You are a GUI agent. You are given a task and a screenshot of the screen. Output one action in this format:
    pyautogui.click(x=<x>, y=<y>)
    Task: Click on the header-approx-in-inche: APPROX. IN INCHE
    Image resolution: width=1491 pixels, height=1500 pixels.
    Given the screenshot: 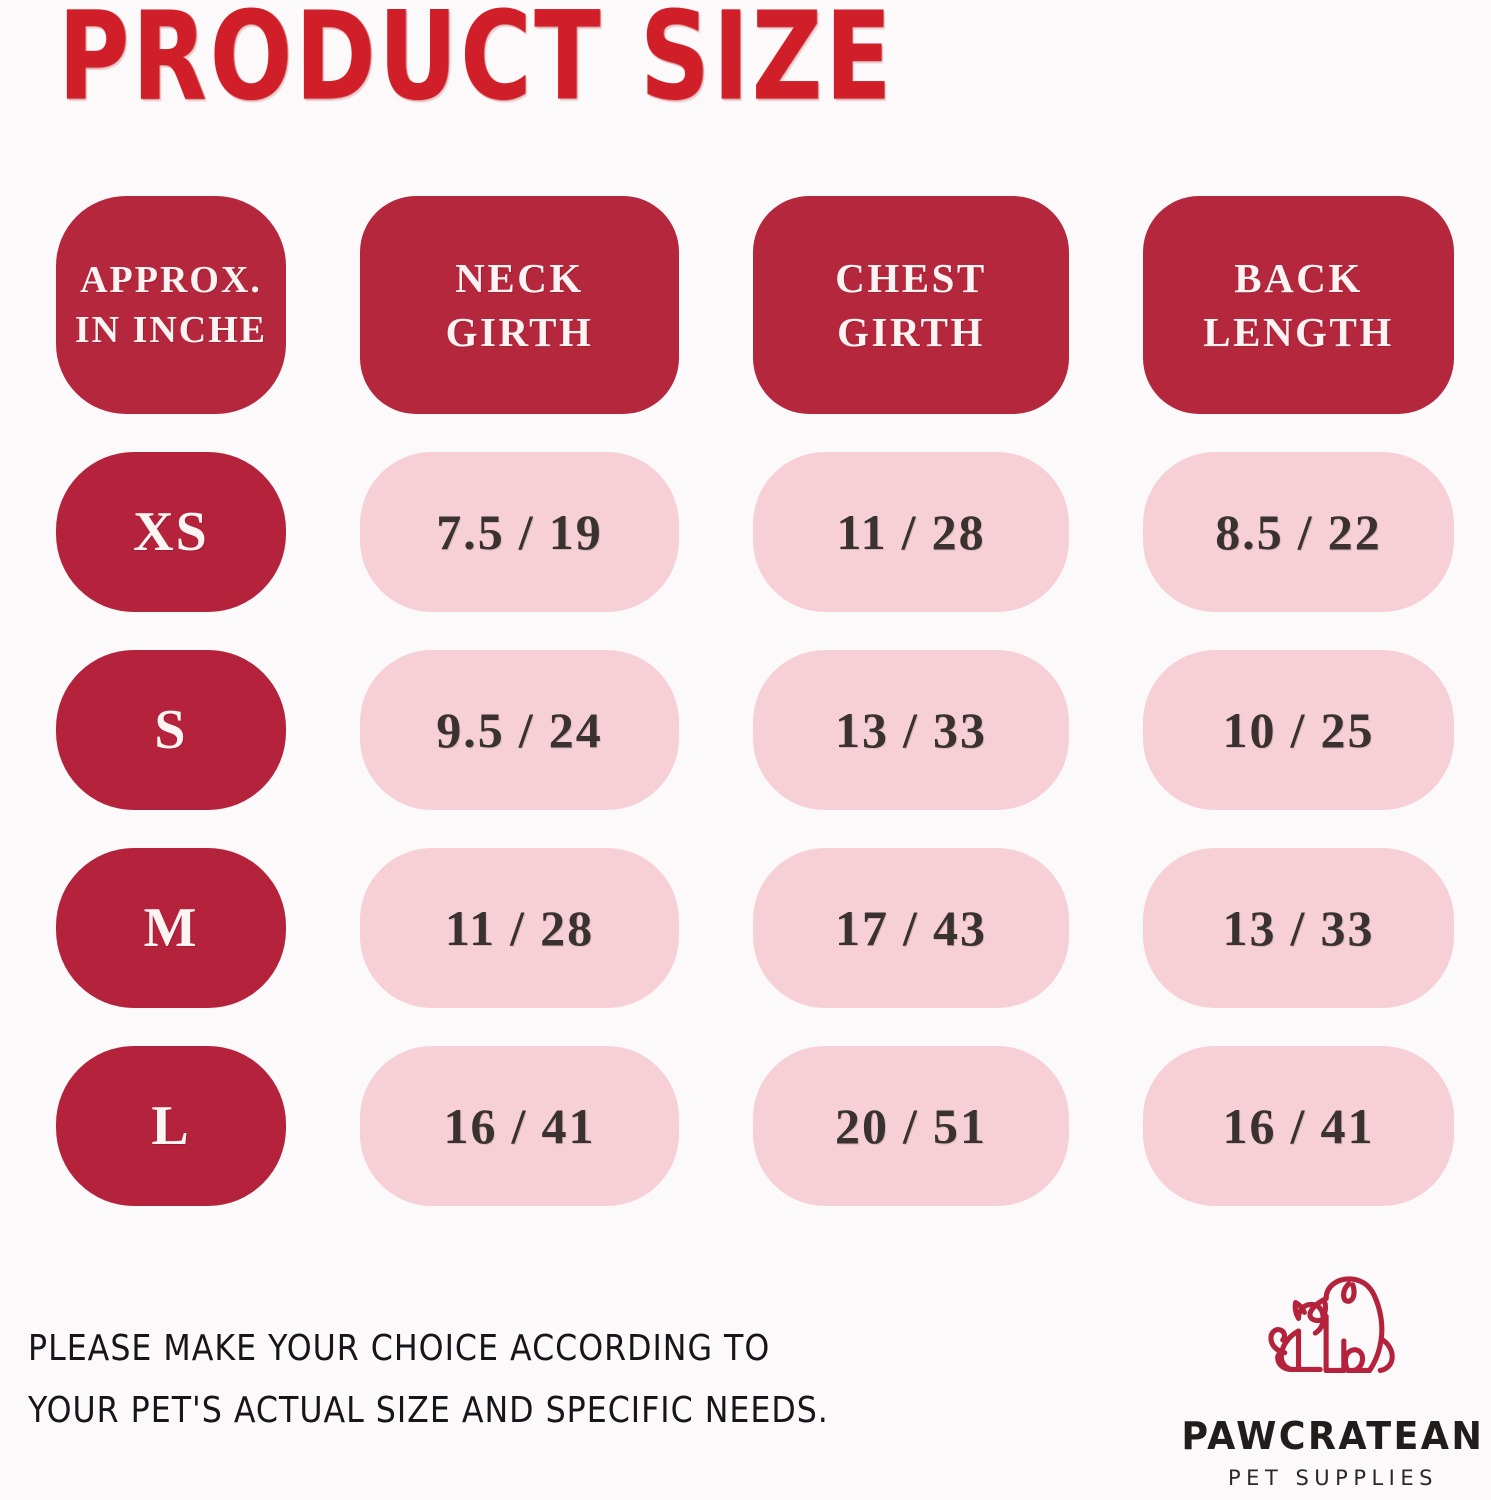 What is the action you would take?
    pyautogui.click(x=171, y=305)
    